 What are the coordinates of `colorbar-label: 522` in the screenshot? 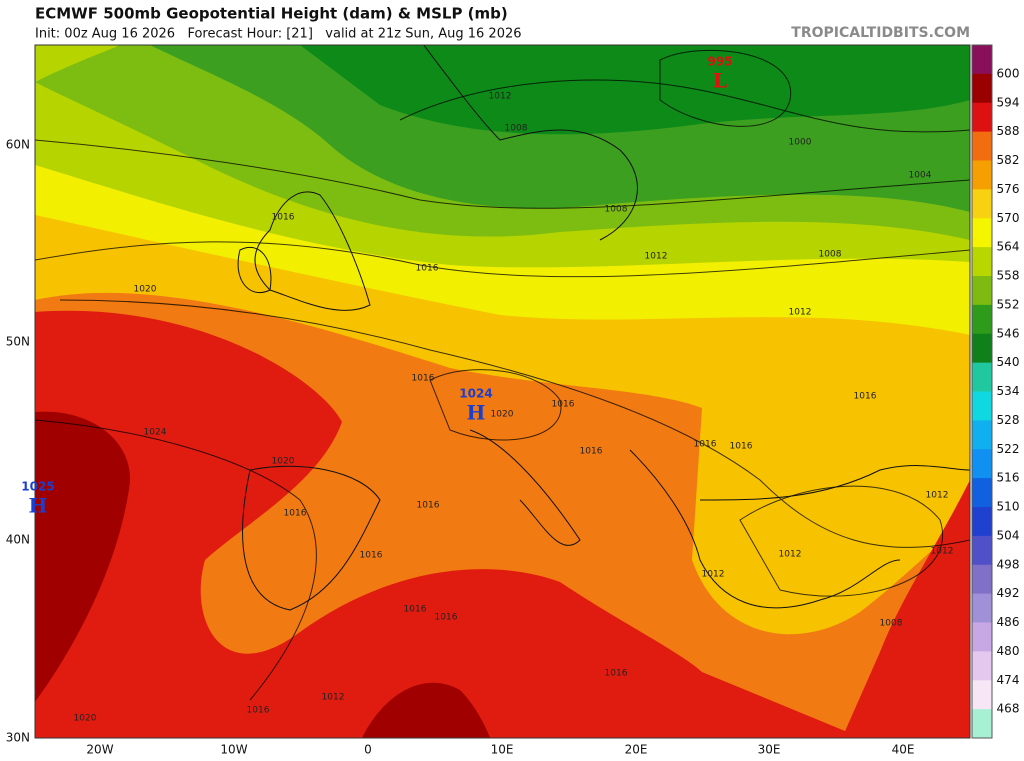 It's located at (1008, 449).